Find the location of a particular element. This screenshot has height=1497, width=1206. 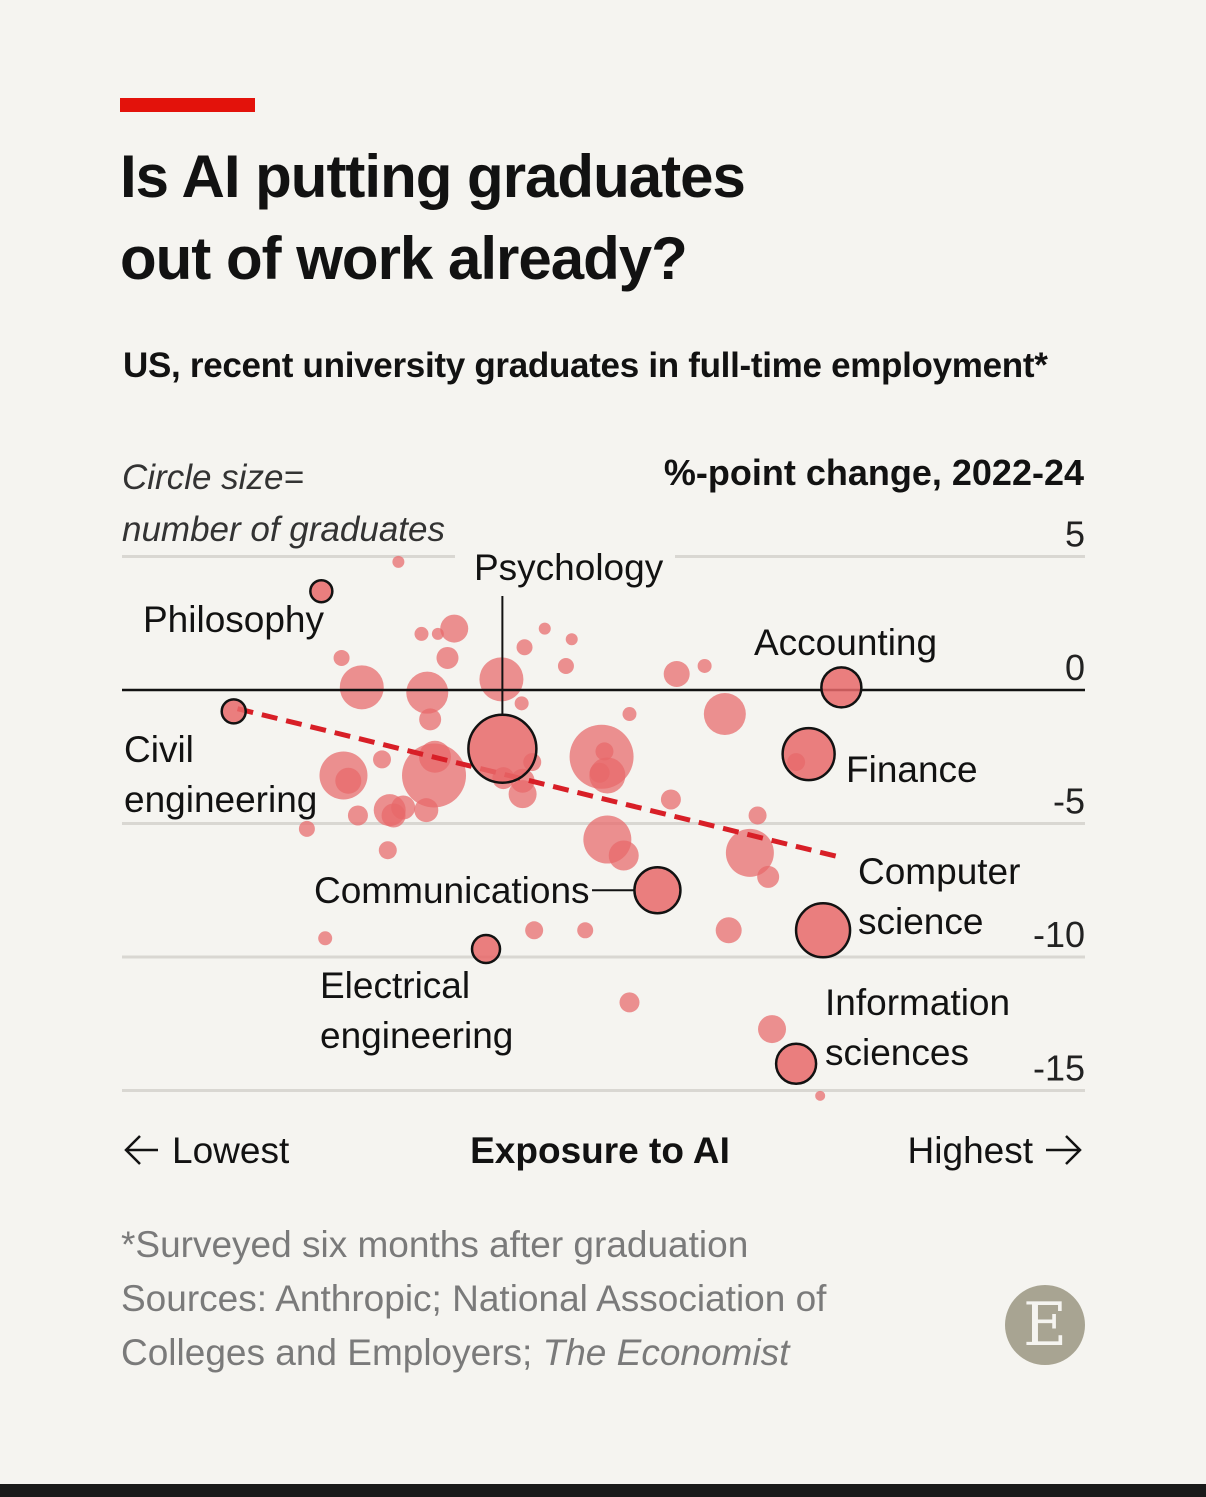

x-axis-low-label: Lowest is located at coordinates (231, 1150).